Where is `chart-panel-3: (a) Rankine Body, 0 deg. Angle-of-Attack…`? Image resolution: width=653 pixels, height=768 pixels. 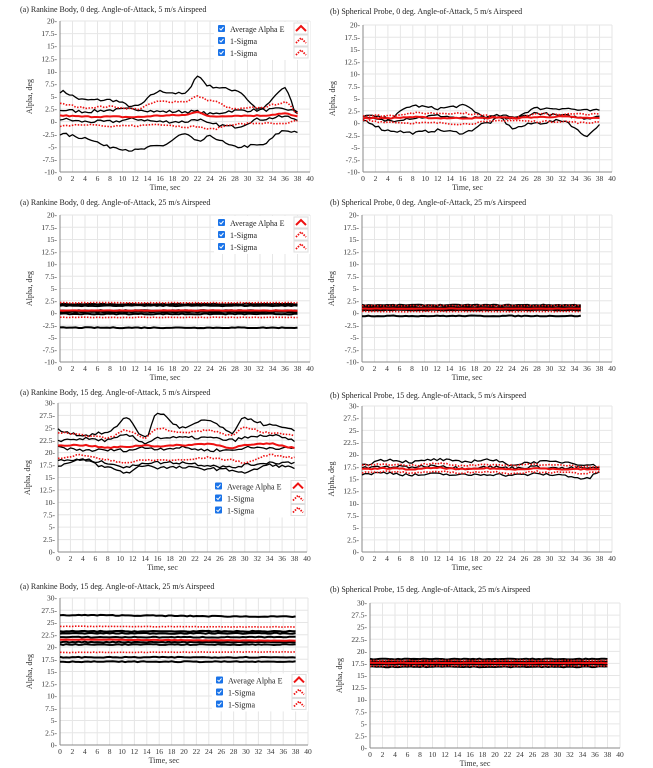
chart-panel-3: (a) Rankine Body, 0 deg. Angle-of-Attack… is located at coordinates (167, 290).